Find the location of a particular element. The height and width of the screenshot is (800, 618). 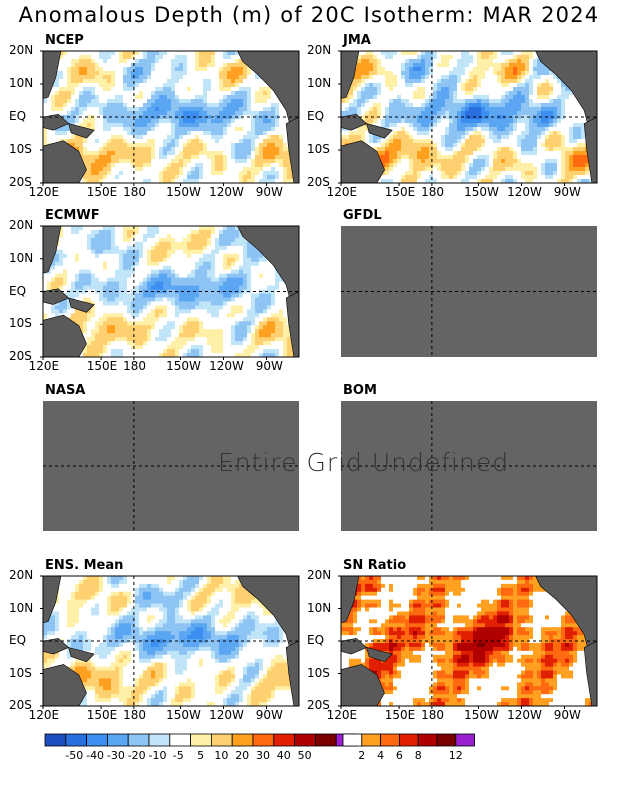

legend-anomaly-label-9: 30 is located at coordinates (263, 755).